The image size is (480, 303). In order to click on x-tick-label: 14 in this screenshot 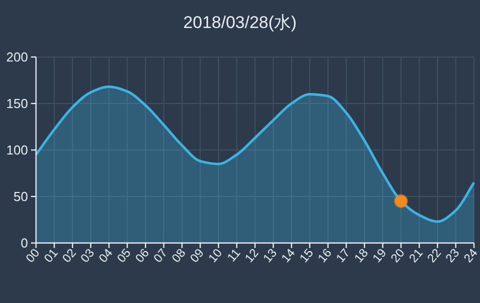, I will do `click(288, 256)`.